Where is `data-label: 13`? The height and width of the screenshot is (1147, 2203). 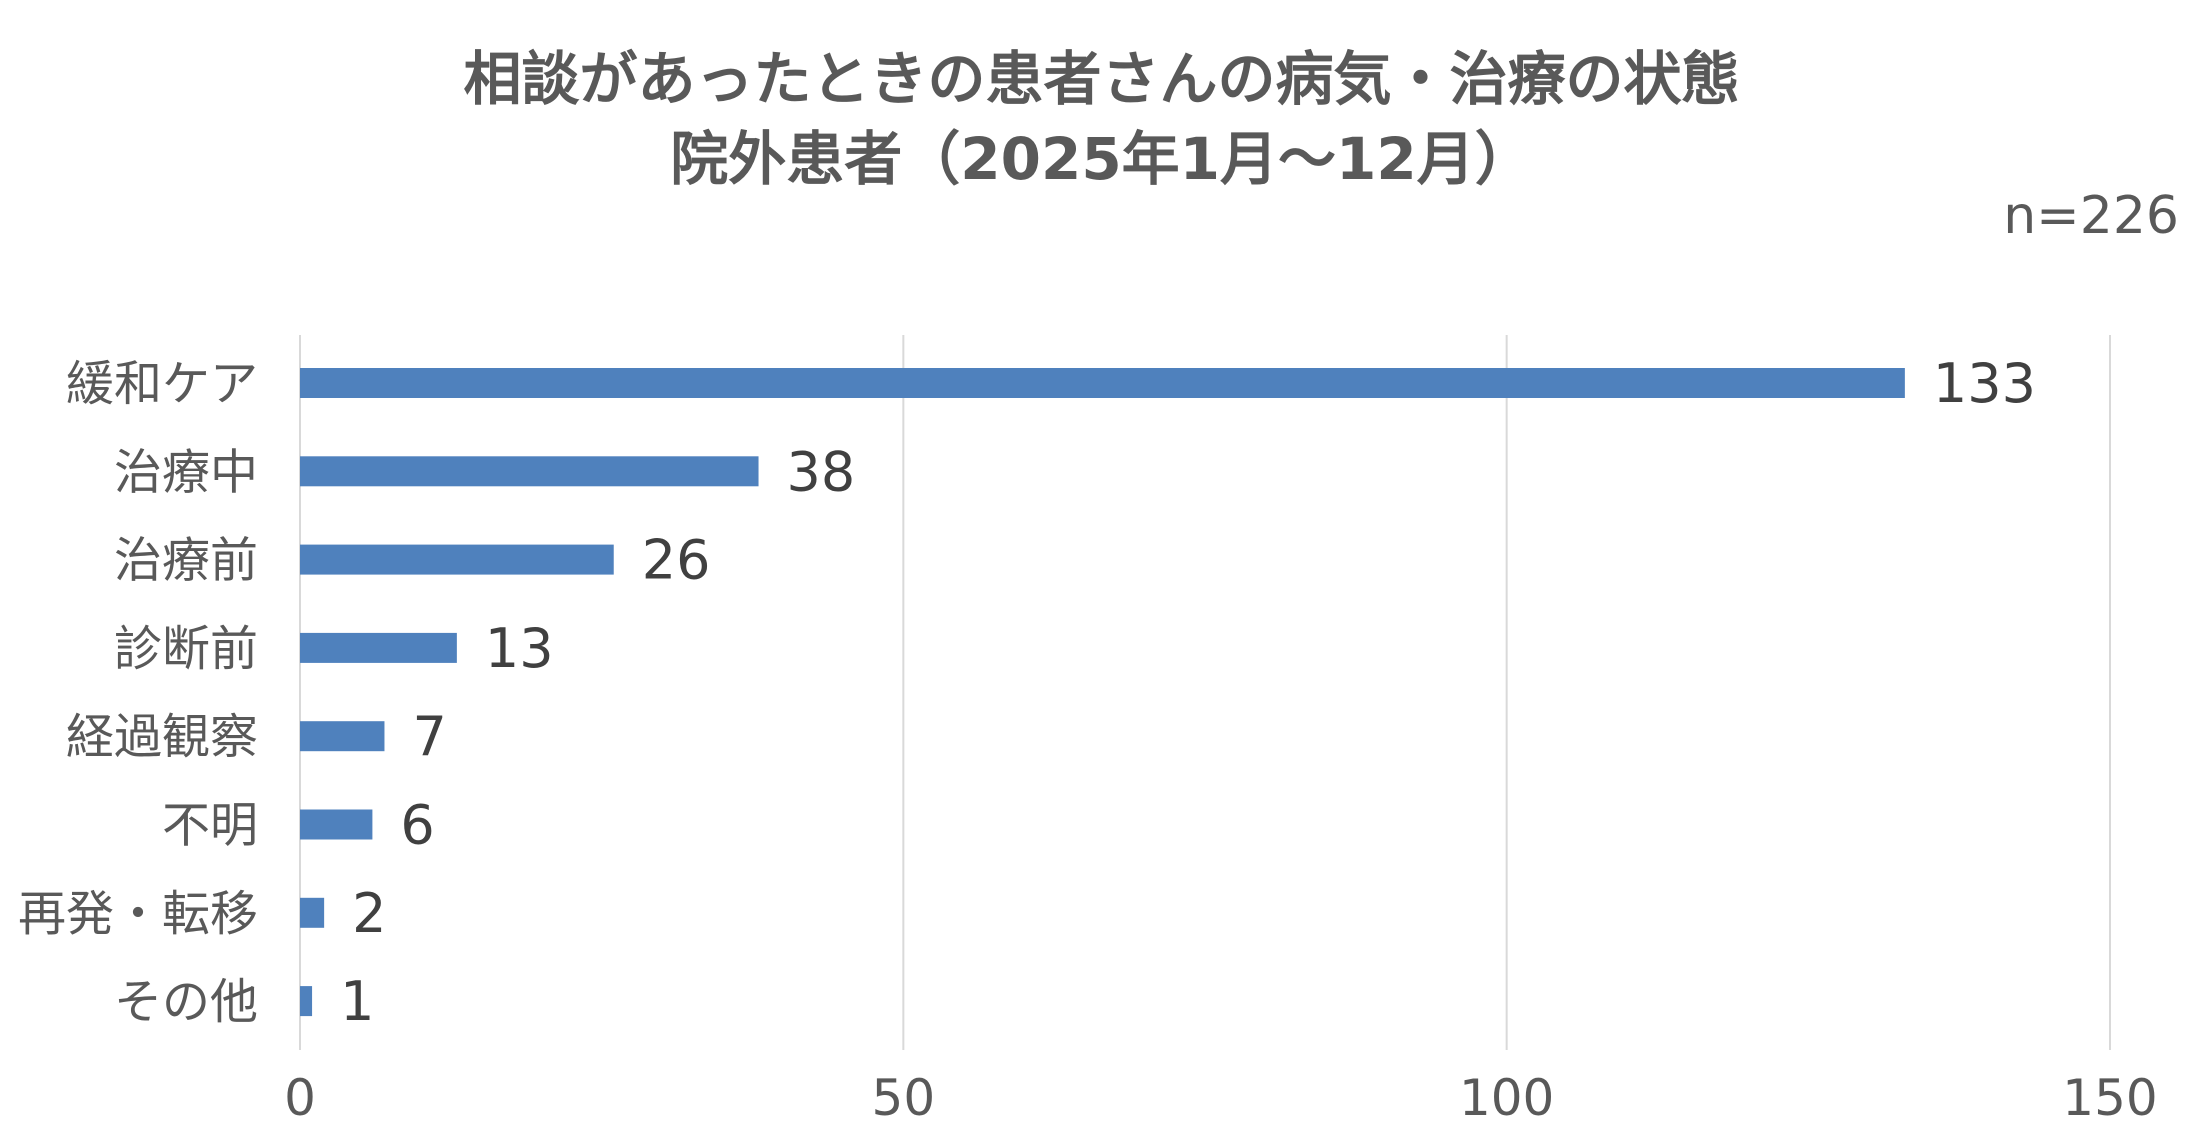 data-label: 13 is located at coordinates (519, 648).